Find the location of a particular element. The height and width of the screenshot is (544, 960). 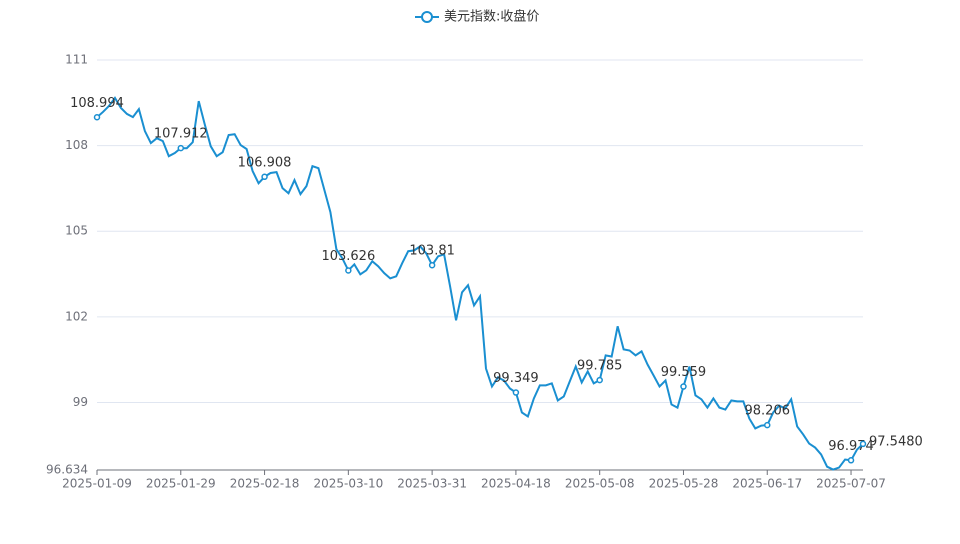

y-tick-label: 108 is located at coordinates (76, 145).